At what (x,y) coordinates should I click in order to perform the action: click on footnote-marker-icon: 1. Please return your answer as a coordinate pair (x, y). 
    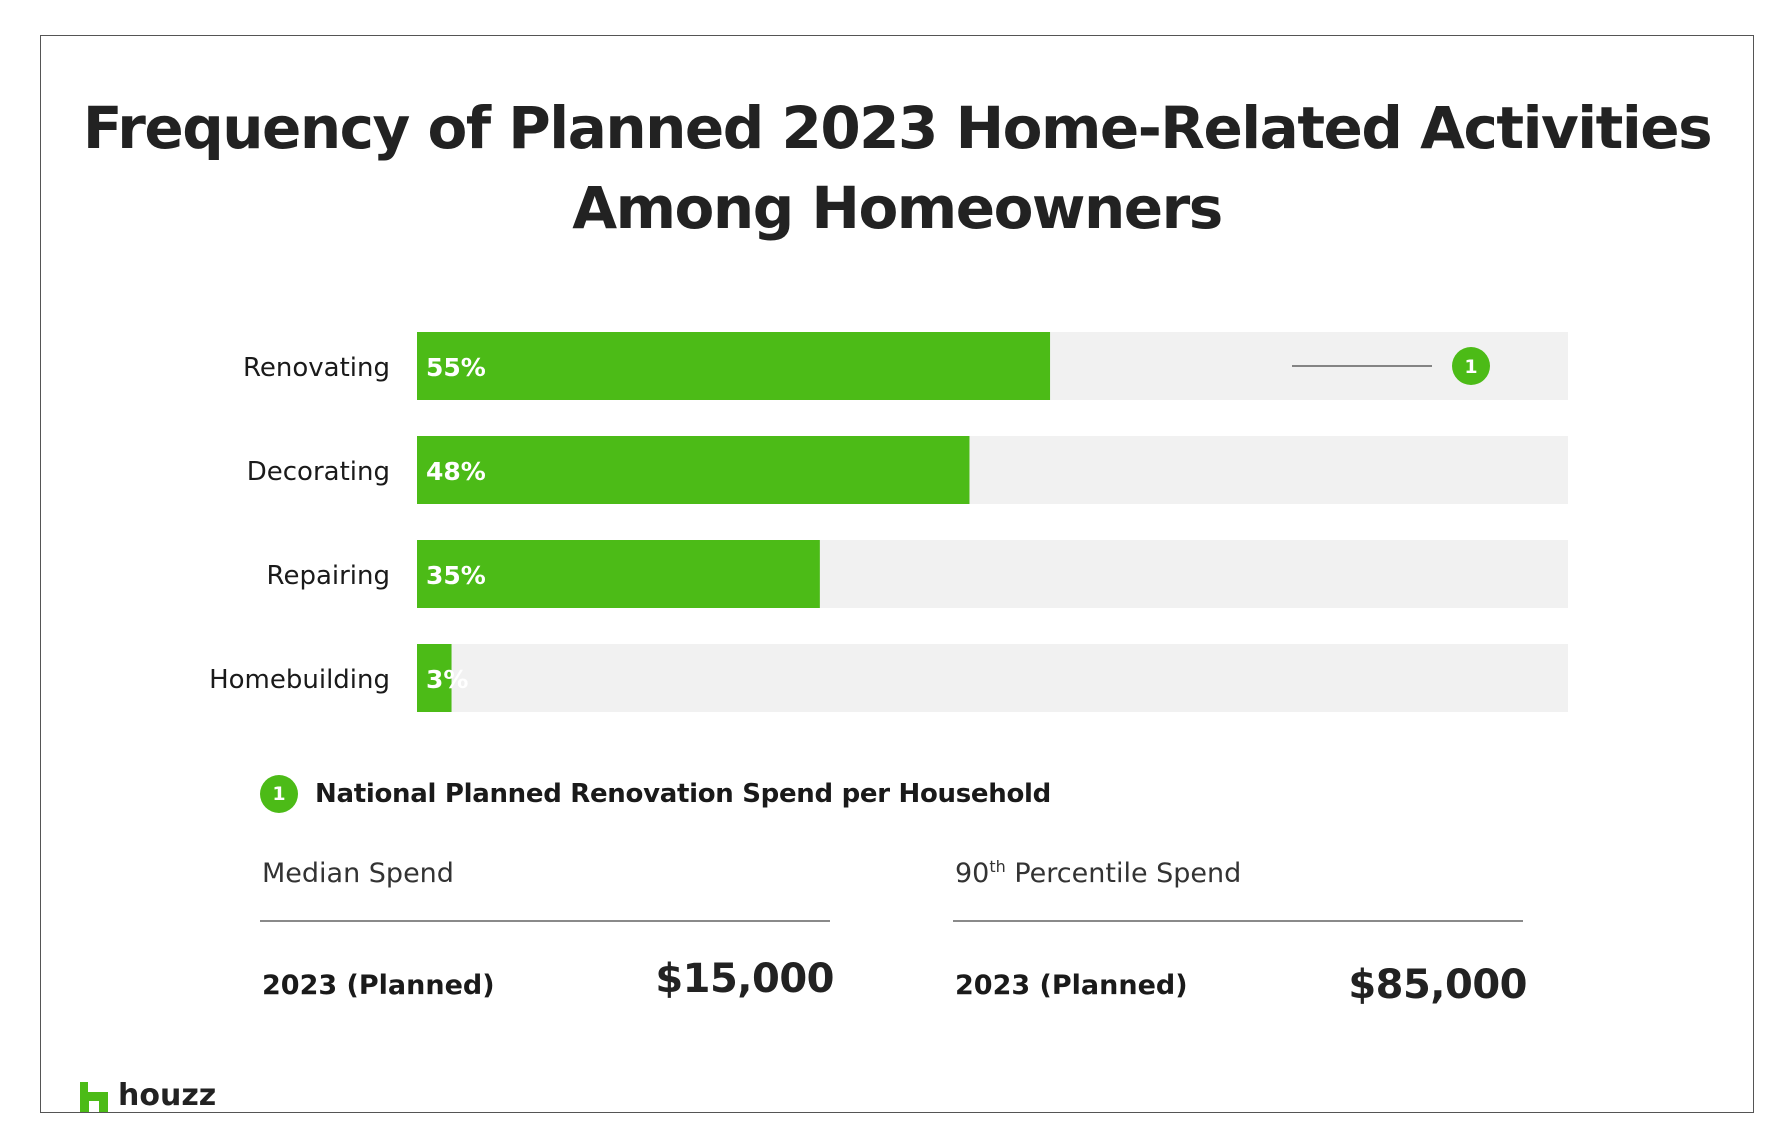
    Looking at the image, I should click on (279, 794).